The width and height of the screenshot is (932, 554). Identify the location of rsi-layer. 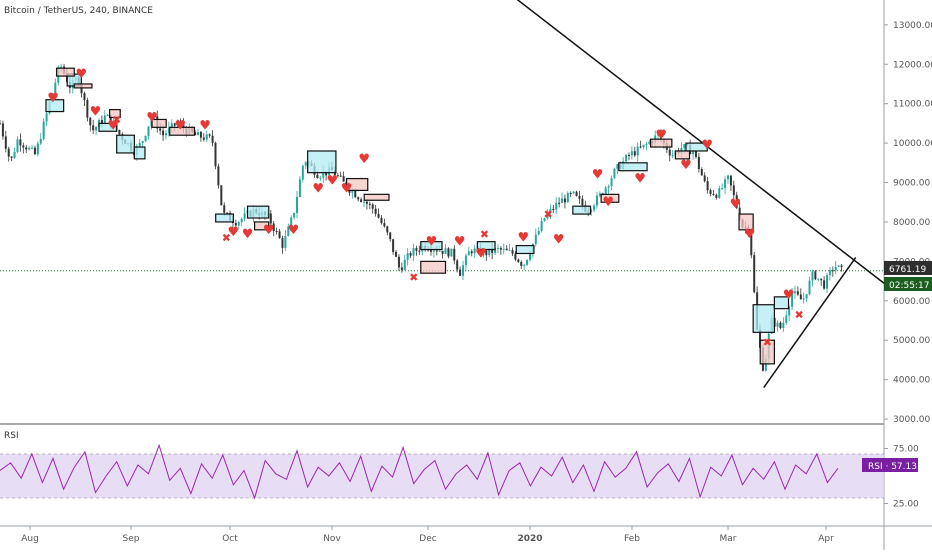
(442, 471).